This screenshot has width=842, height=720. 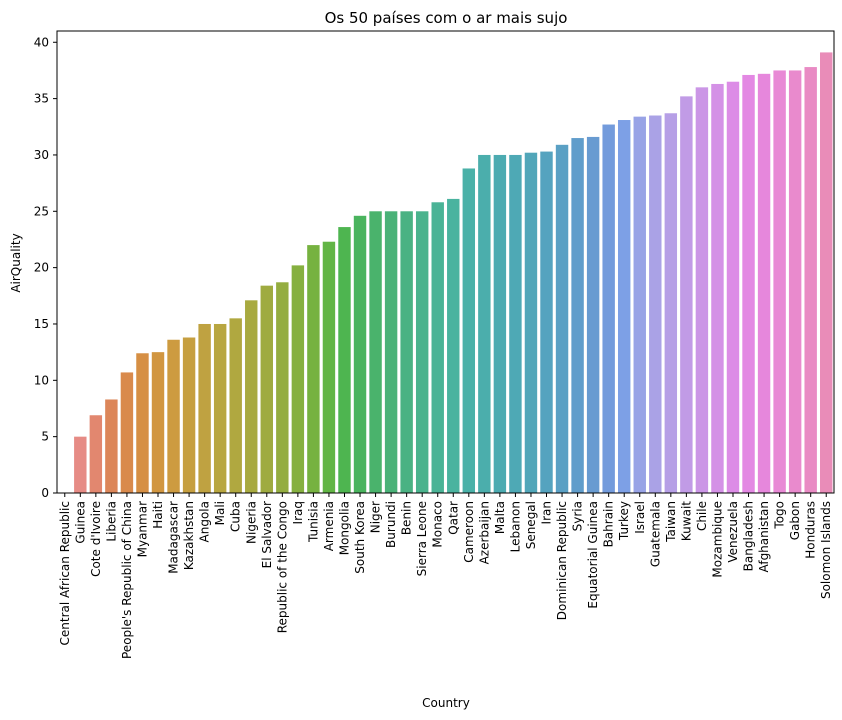 What do you see at coordinates (174, 537) in the screenshot?
I see `x-tick-label: Madagascar` at bounding box center [174, 537].